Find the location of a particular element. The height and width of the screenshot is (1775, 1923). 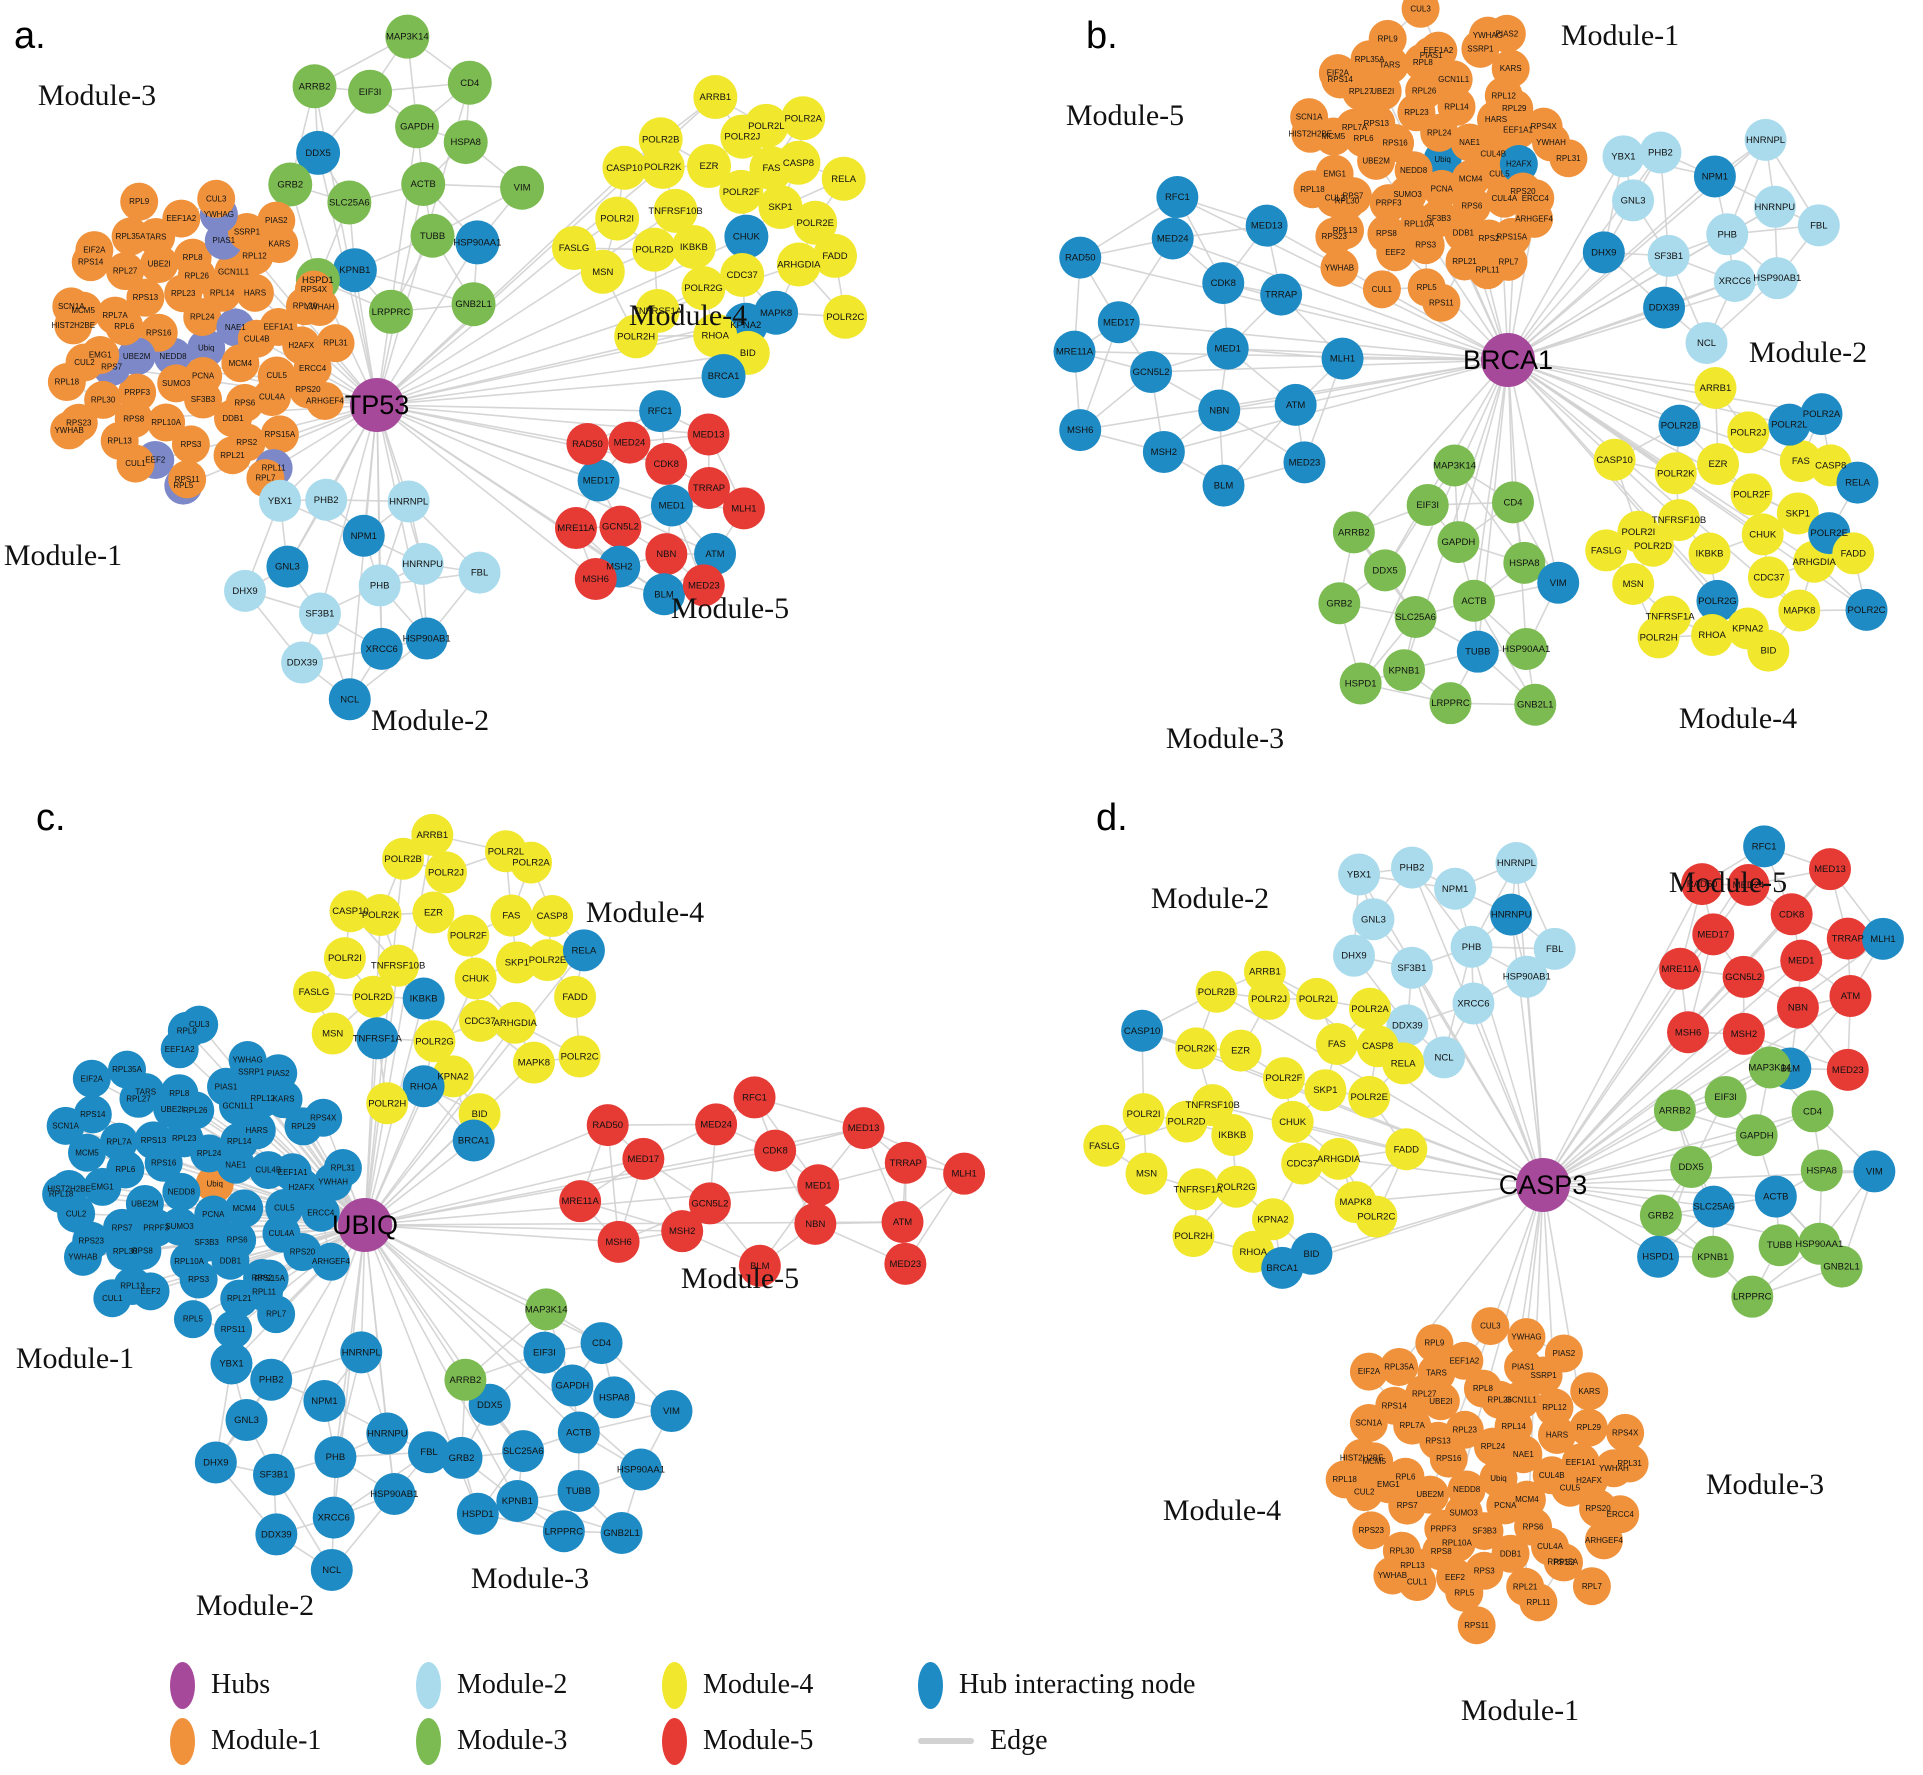

node-NBN is located at coordinates (815, 1223).